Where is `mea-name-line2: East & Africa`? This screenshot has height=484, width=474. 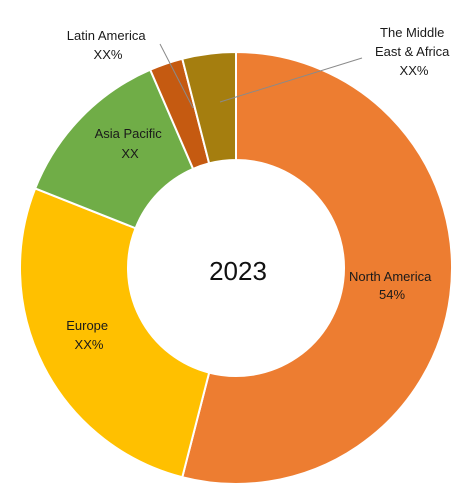 mea-name-line2: East & Africa is located at coordinates (412, 51).